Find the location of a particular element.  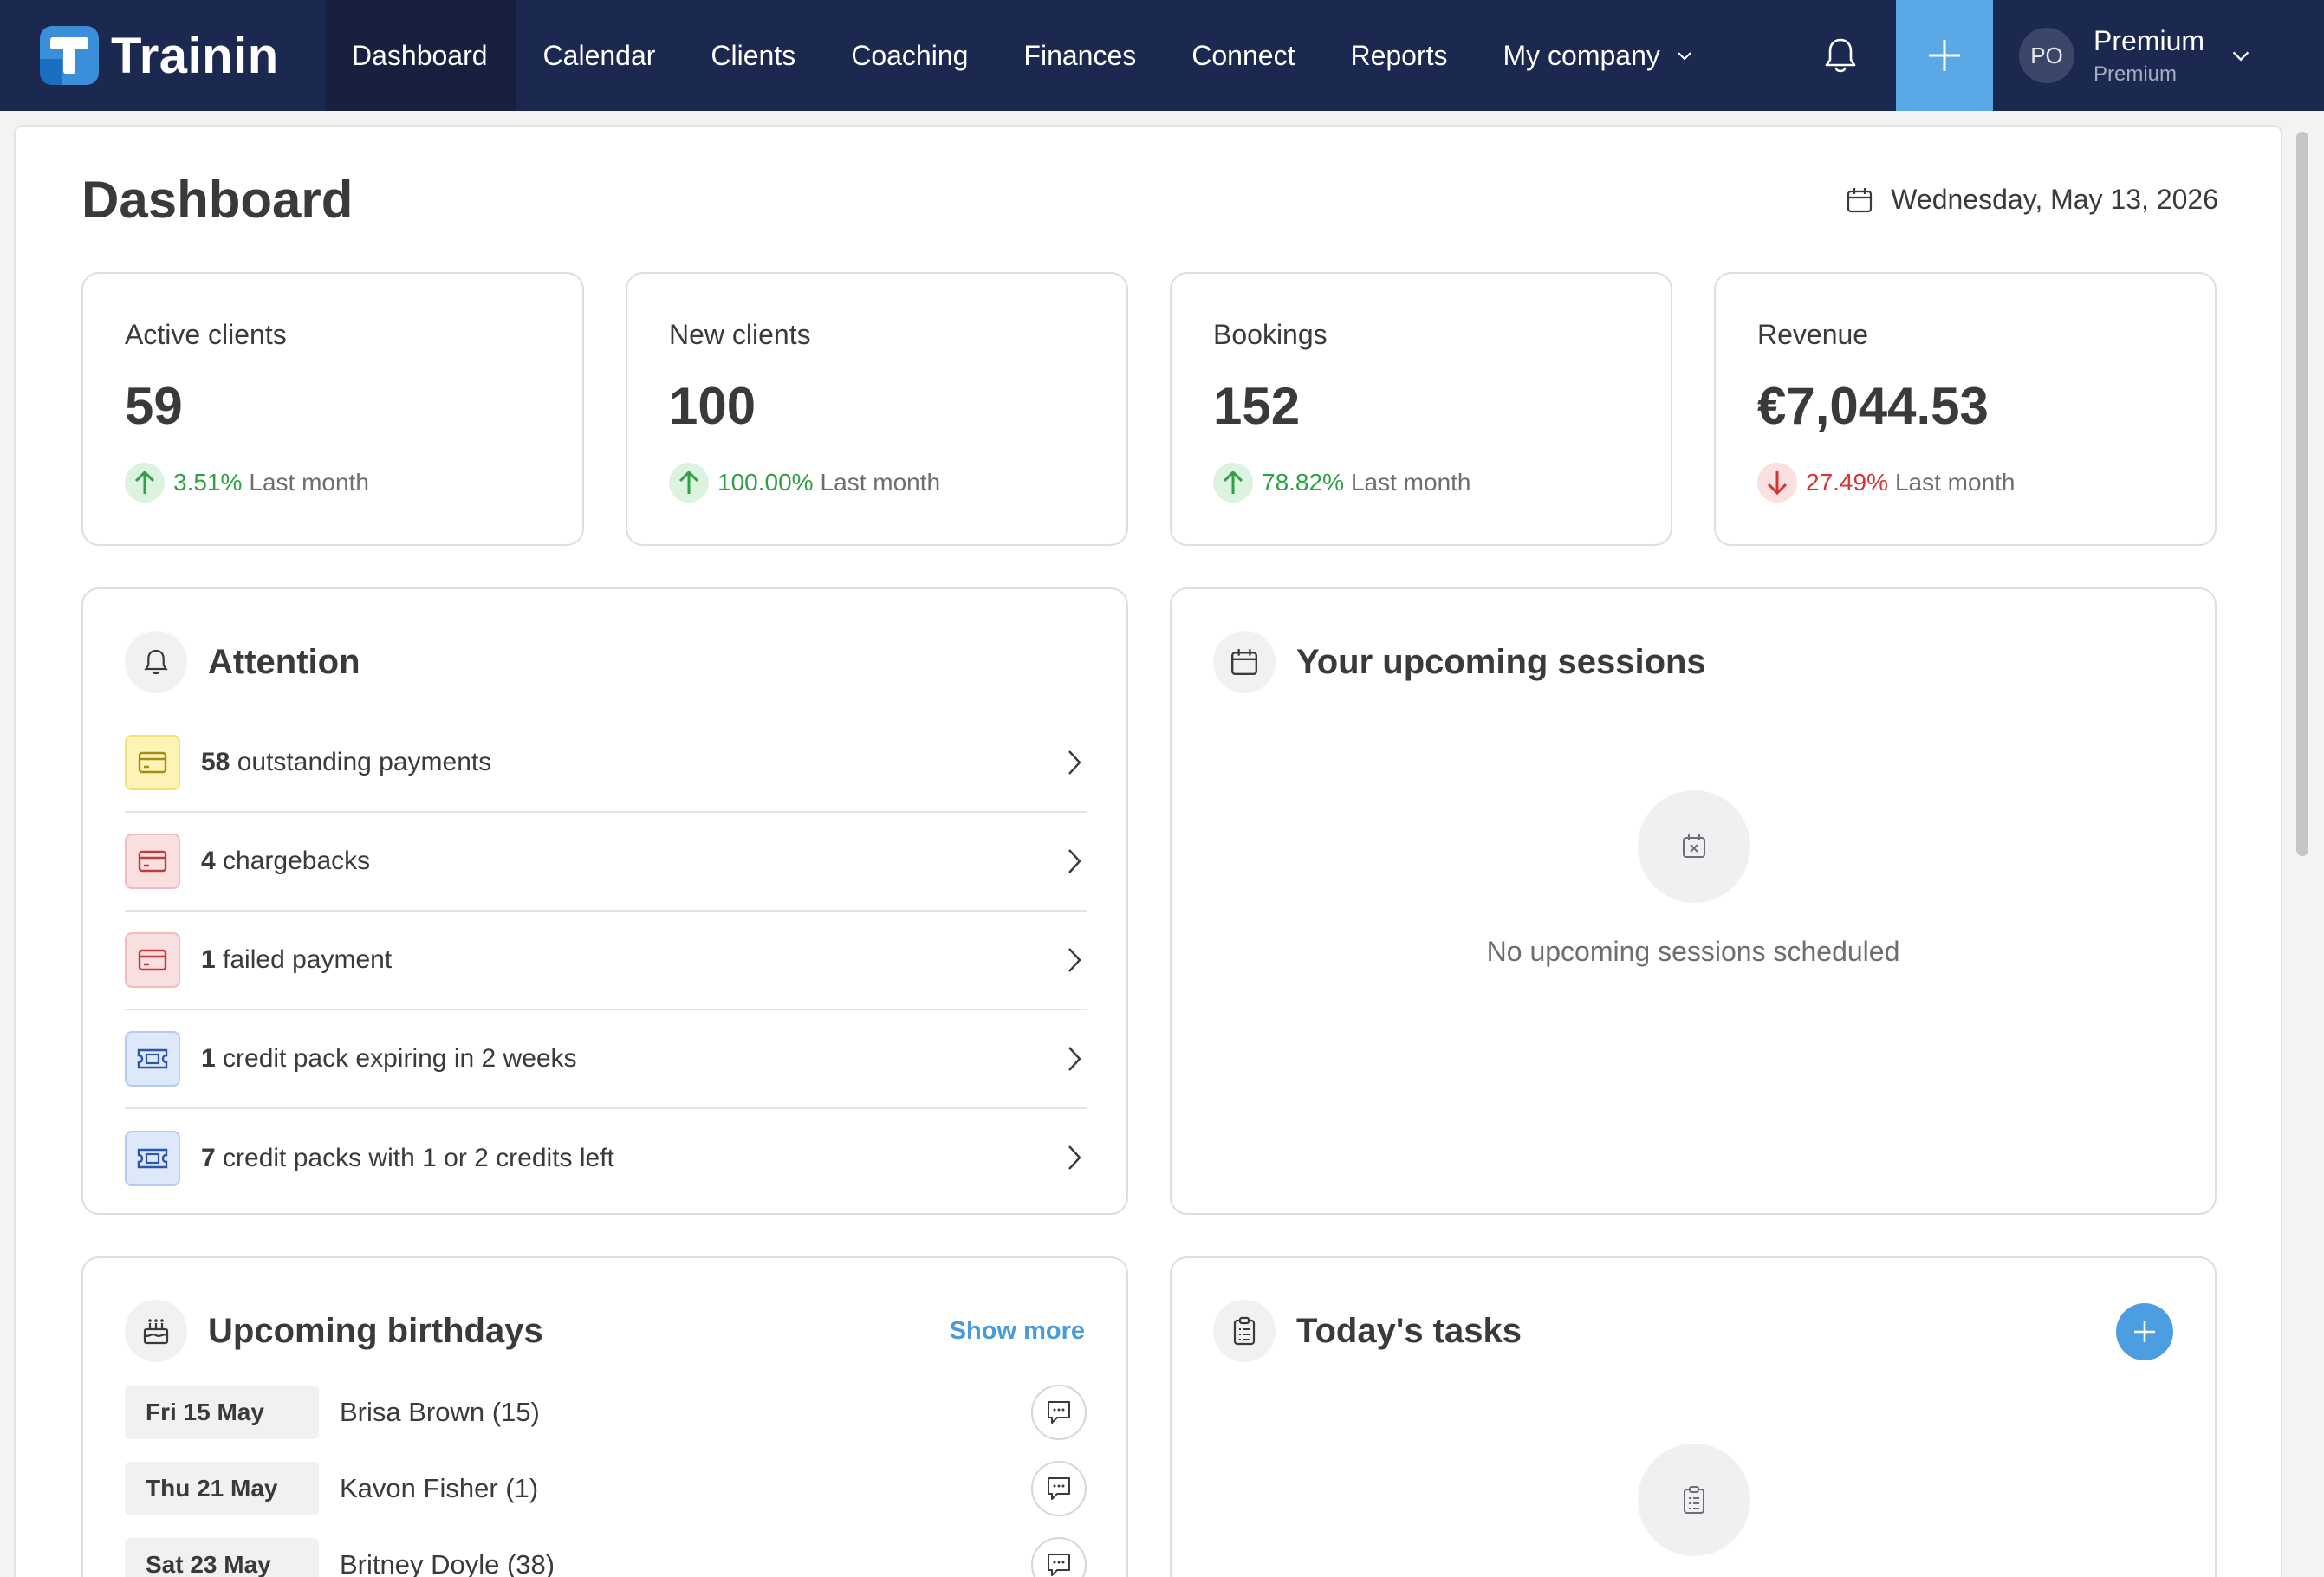

nav-calendar: Calendar is located at coordinates (599, 55).